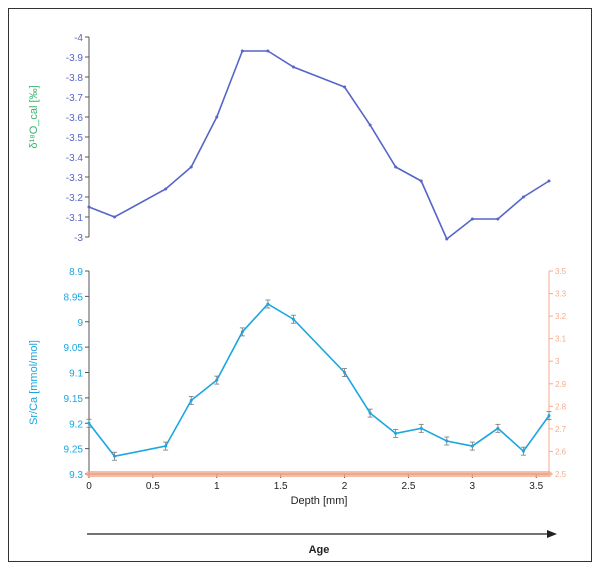  I want to click on bottom-x-tick-label: 1, so click(217, 486).